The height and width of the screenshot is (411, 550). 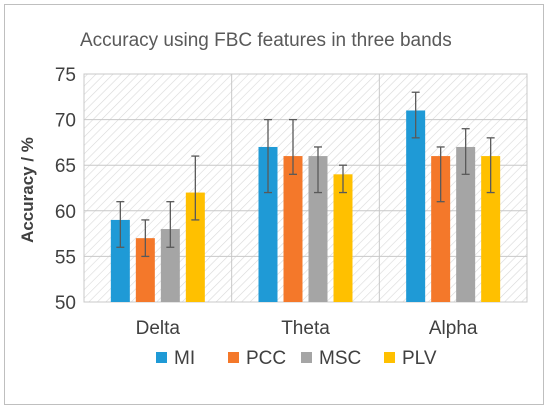 I want to click on bar-pcc-alpha, so click(x=441, y=229).